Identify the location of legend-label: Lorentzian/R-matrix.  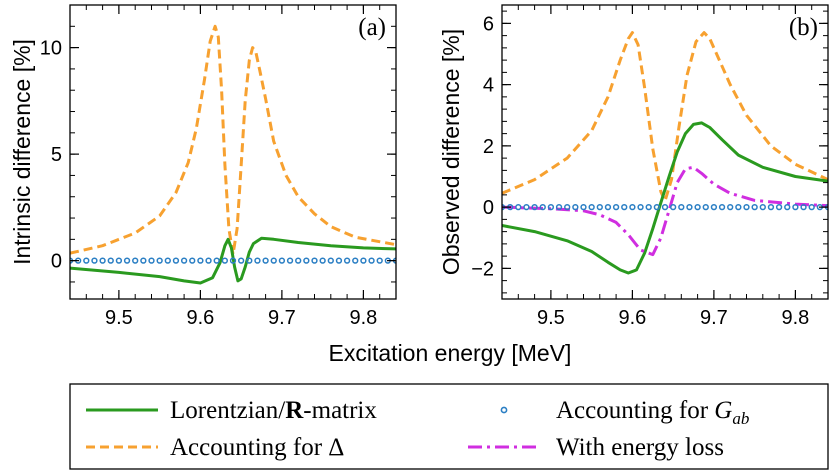
(273, 410).